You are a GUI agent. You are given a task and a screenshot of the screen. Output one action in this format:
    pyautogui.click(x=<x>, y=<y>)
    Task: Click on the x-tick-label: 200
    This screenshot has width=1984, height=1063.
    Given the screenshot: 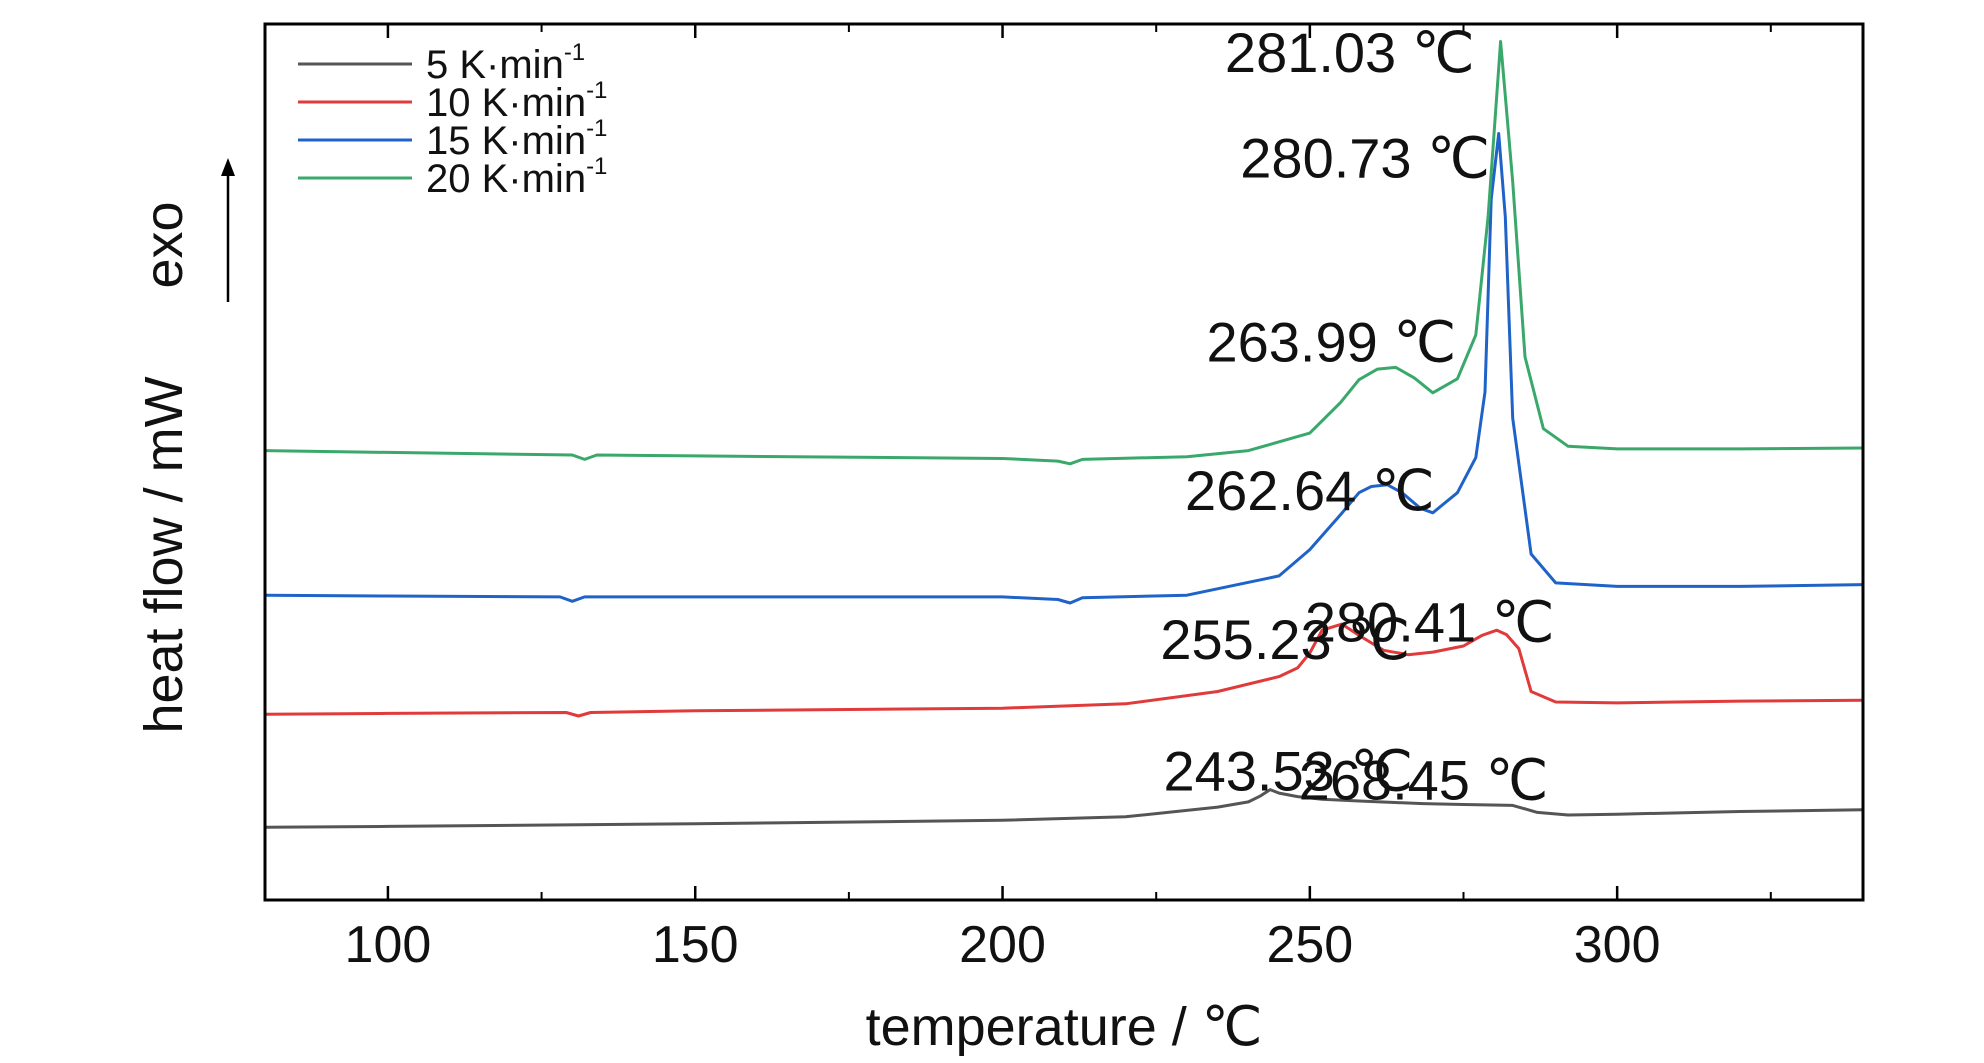 What is the action you would take?
    pyautogui.click(x=1002, y=945)
    